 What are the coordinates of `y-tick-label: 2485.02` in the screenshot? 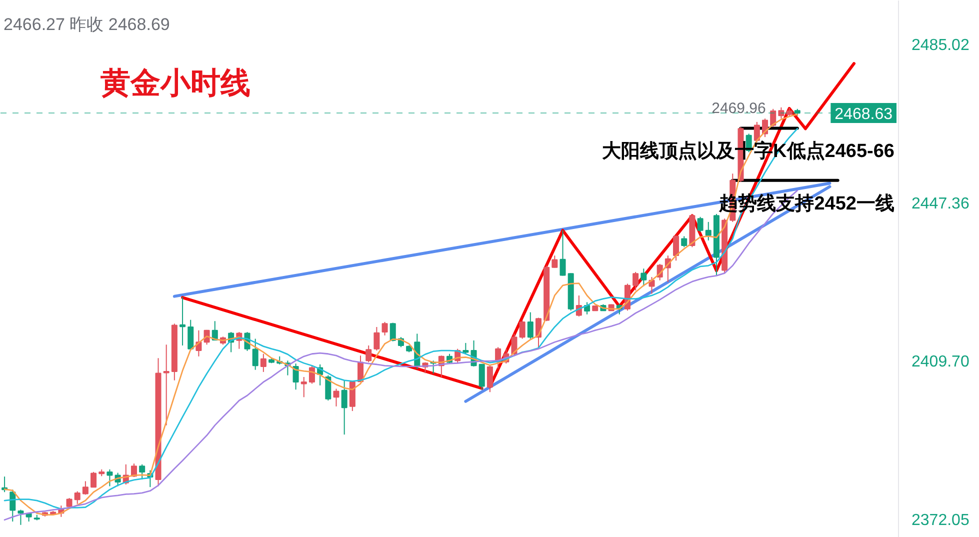 It's located at (941, 45).